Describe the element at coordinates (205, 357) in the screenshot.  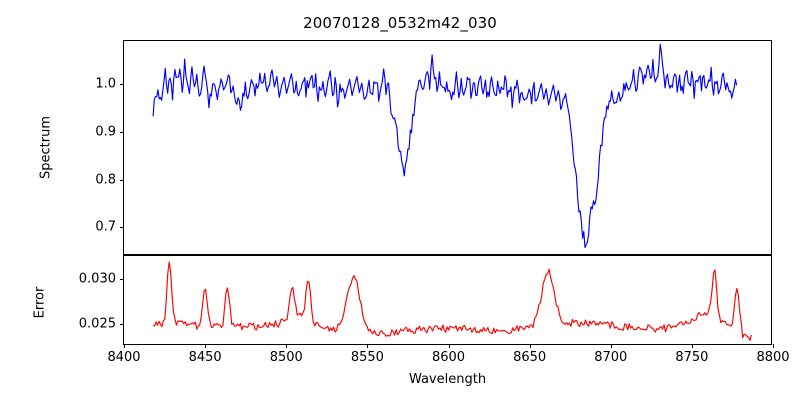
I see `xticklabel-8450: 8450` at that location.